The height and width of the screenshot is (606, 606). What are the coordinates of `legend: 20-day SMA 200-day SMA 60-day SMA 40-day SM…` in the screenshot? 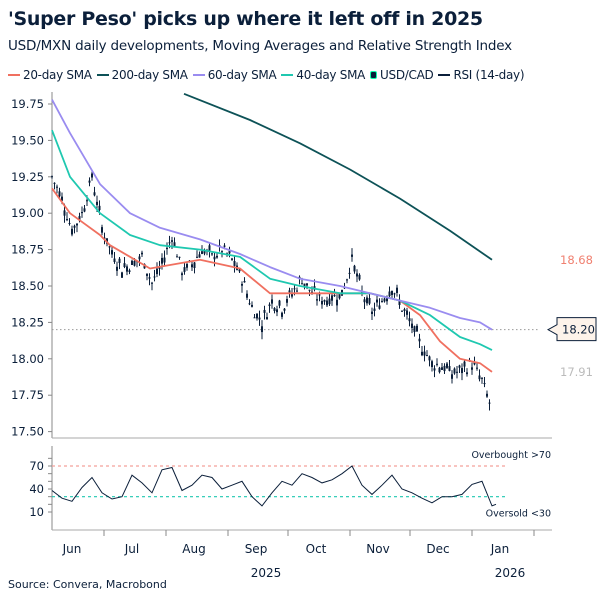 It's located at (266, 75).